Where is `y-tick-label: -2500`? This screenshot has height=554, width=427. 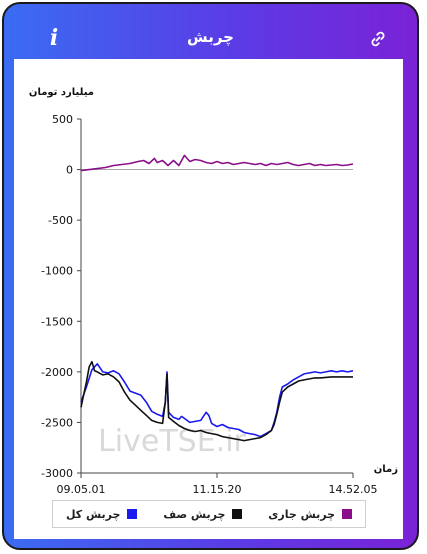
y-tick-label: -2500 is located at coordinates (57, 422).